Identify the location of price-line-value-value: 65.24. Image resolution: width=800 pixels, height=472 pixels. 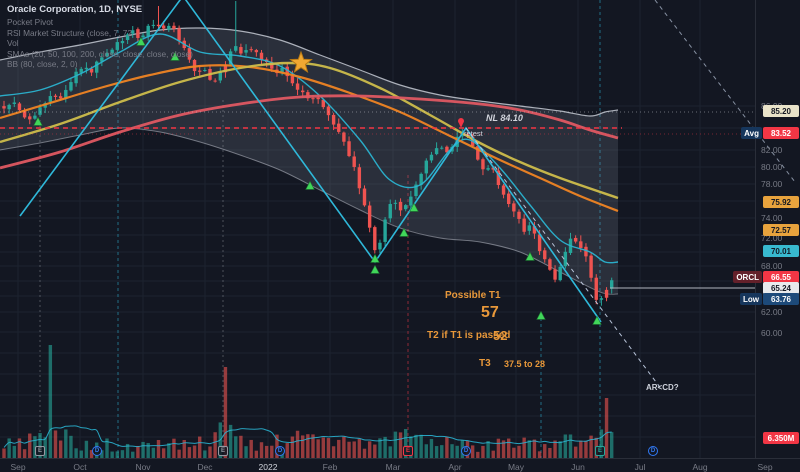
(781, 288).